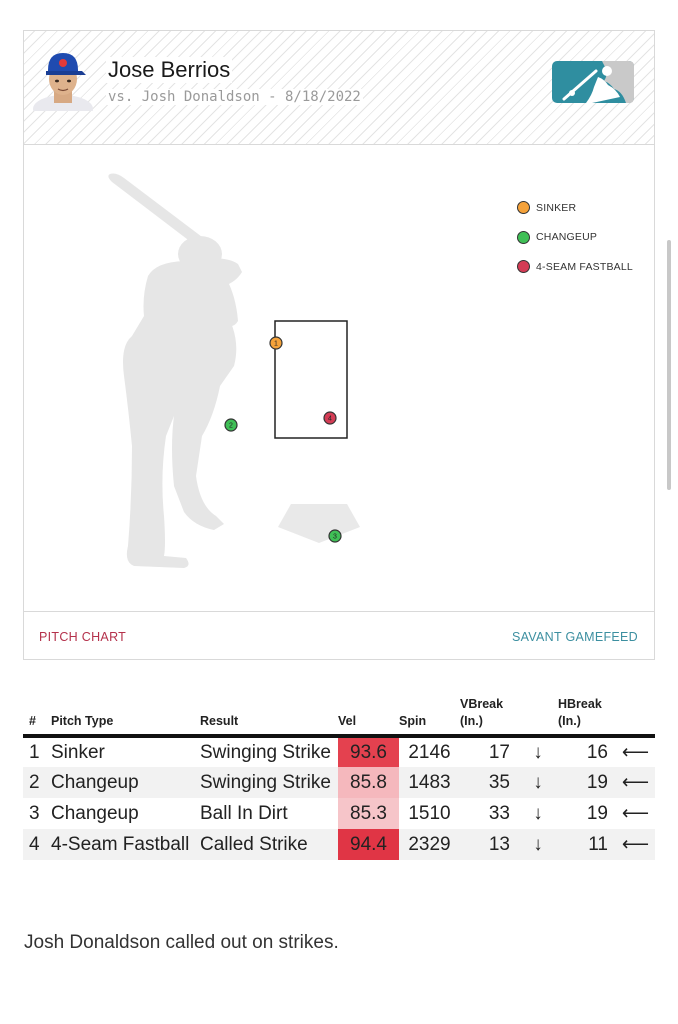 The image size is (678, 1024). Describe the element at coordinates (499, 813) in the screenshot. I see `cell-vbreak: 33` at that location.